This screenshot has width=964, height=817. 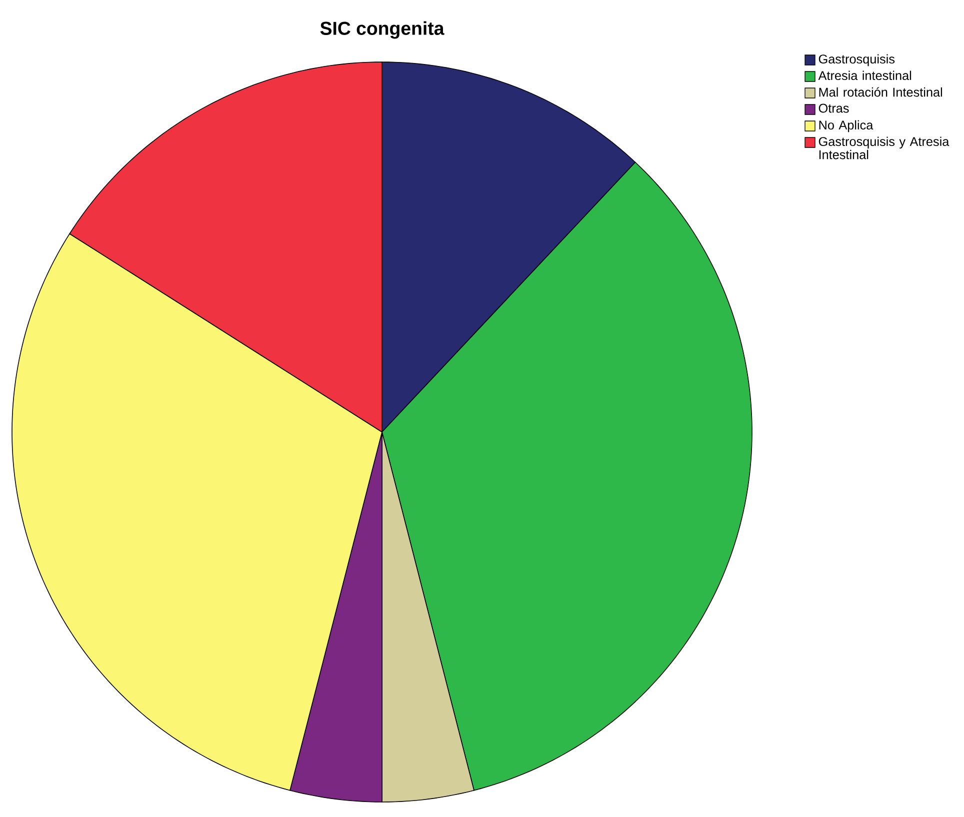 I want to click on legend-label: Mal rotación Intestinal, so click(x=880, y=92).